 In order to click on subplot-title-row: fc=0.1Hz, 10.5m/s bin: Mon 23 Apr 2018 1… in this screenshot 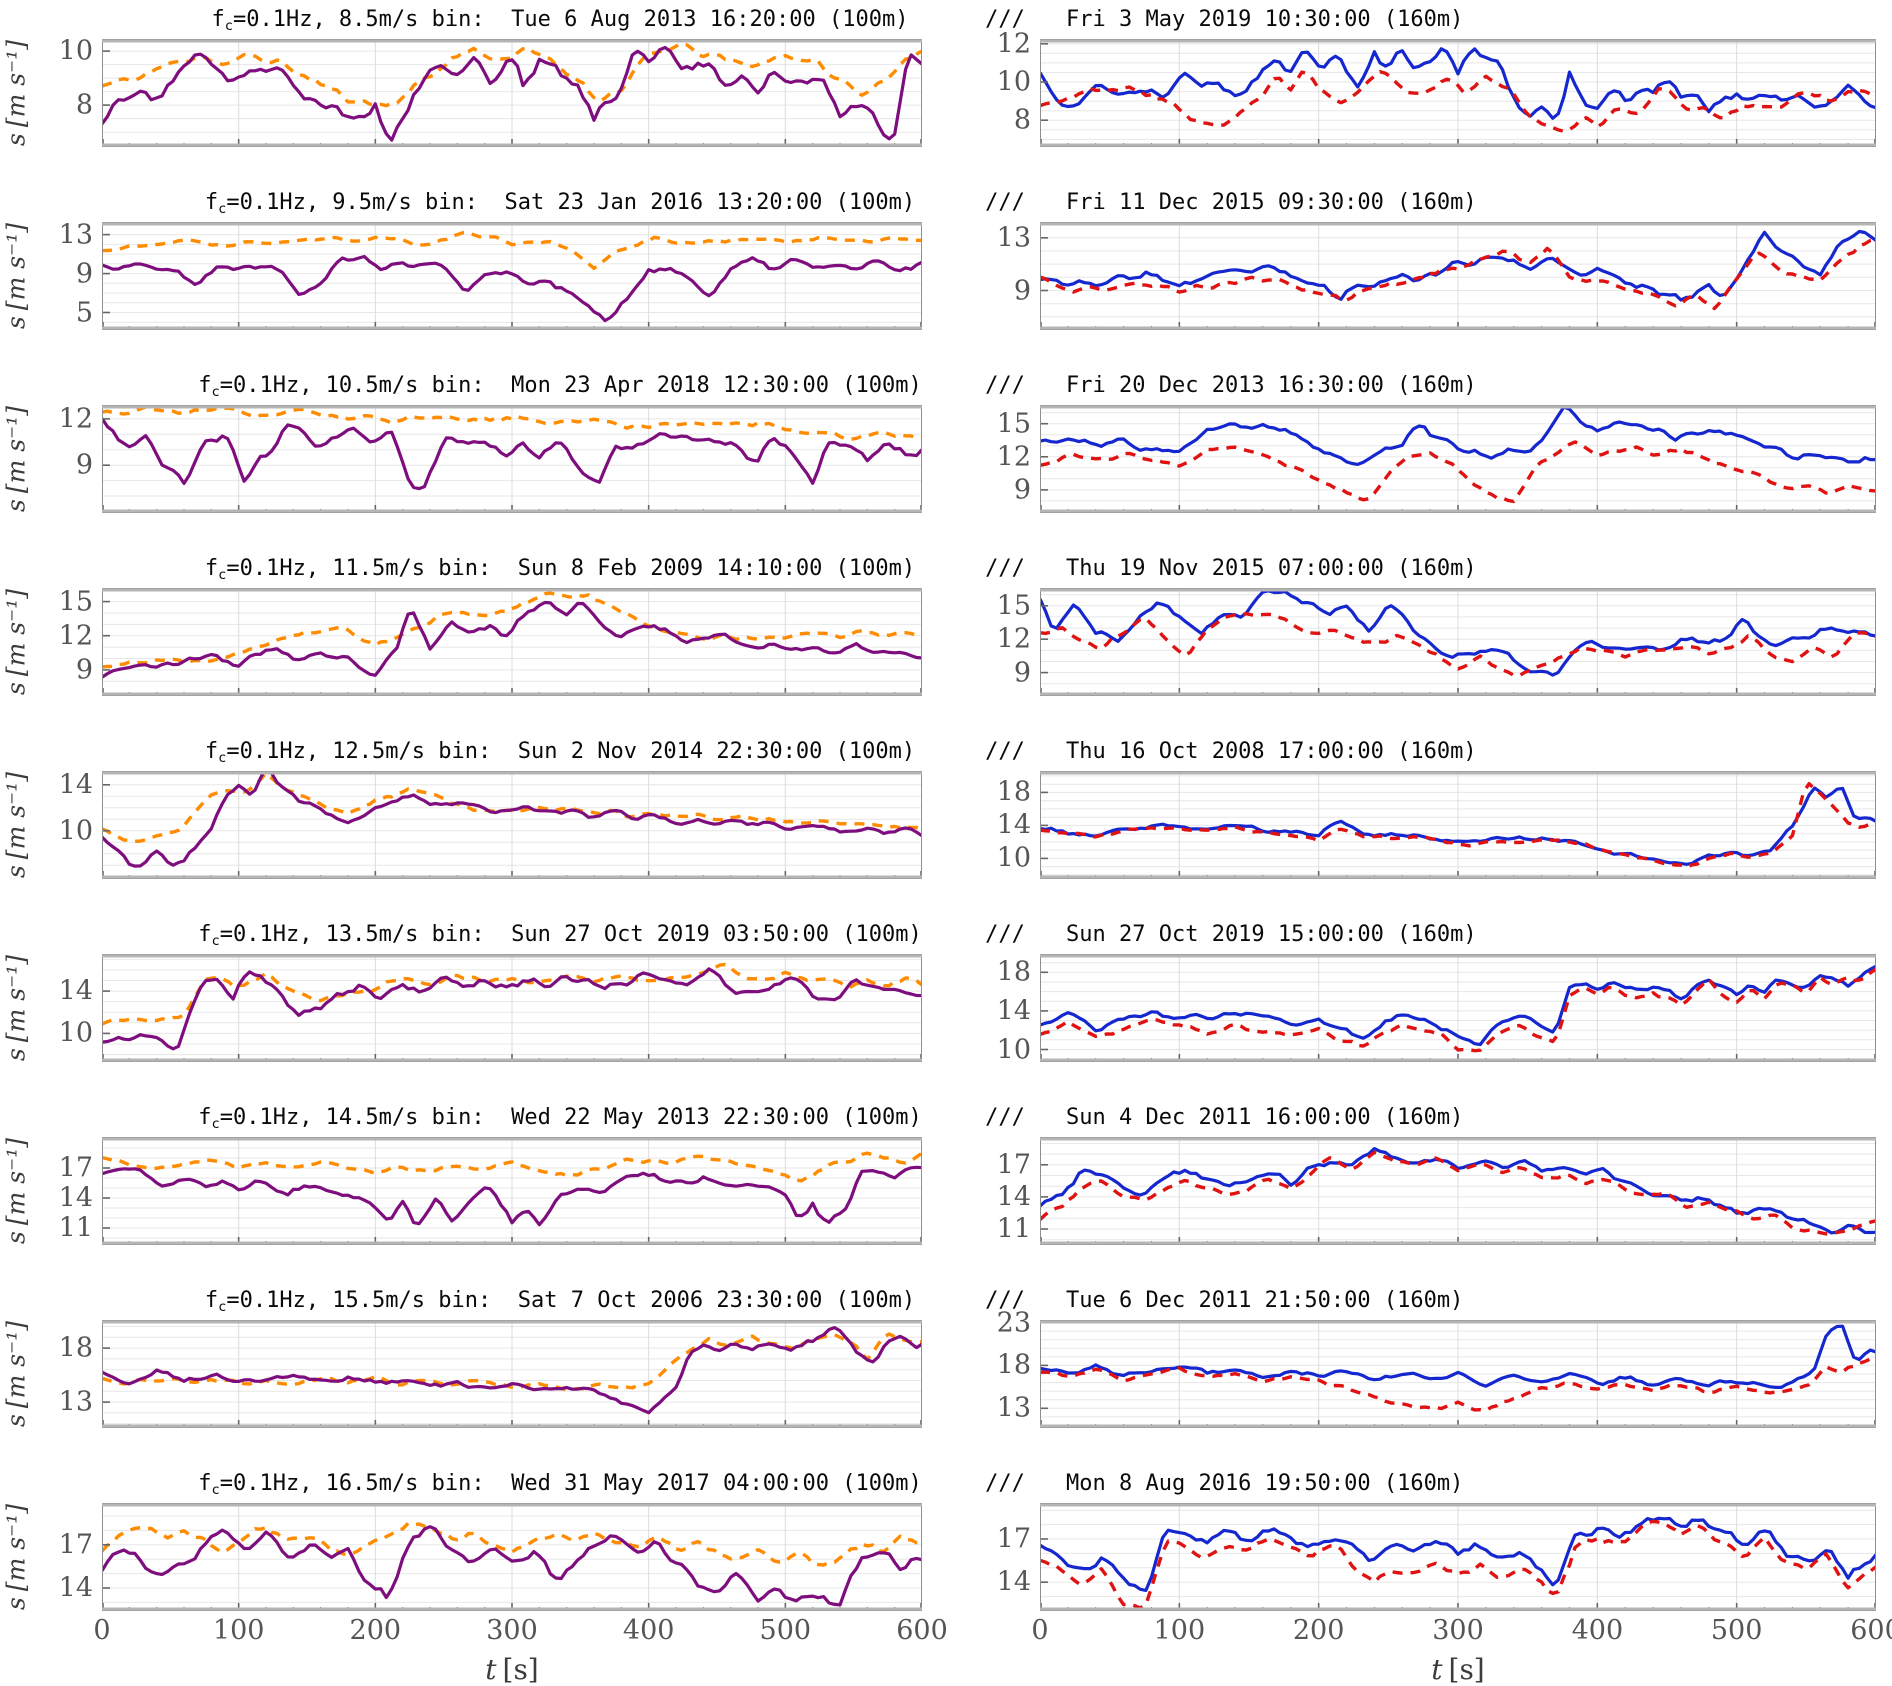, I will do `click(946, 388)`.